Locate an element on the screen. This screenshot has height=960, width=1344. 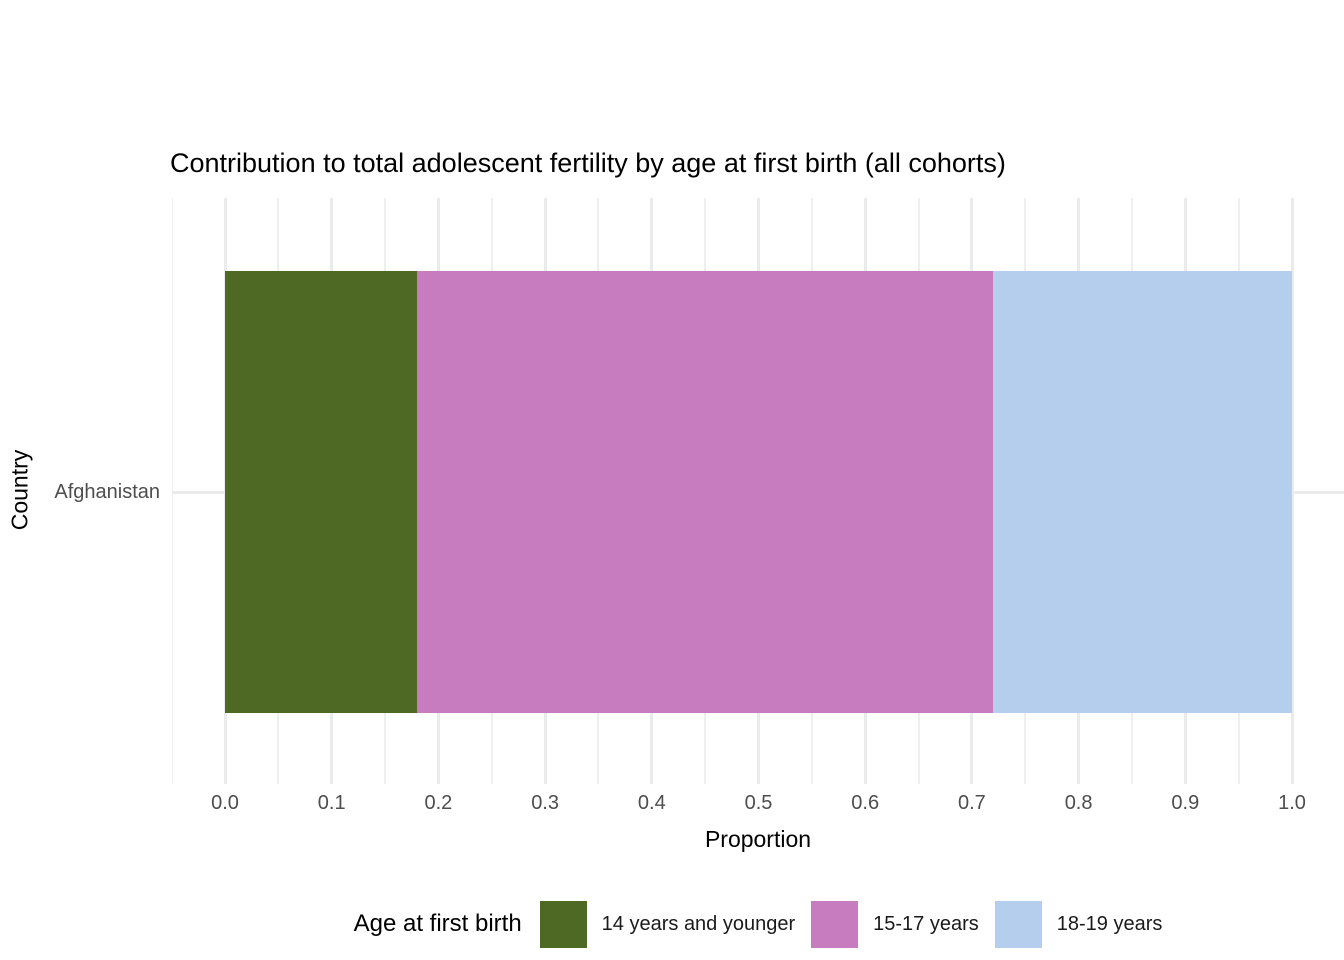
legend-label: 14 years and younger is located at coordinates (698, 923).